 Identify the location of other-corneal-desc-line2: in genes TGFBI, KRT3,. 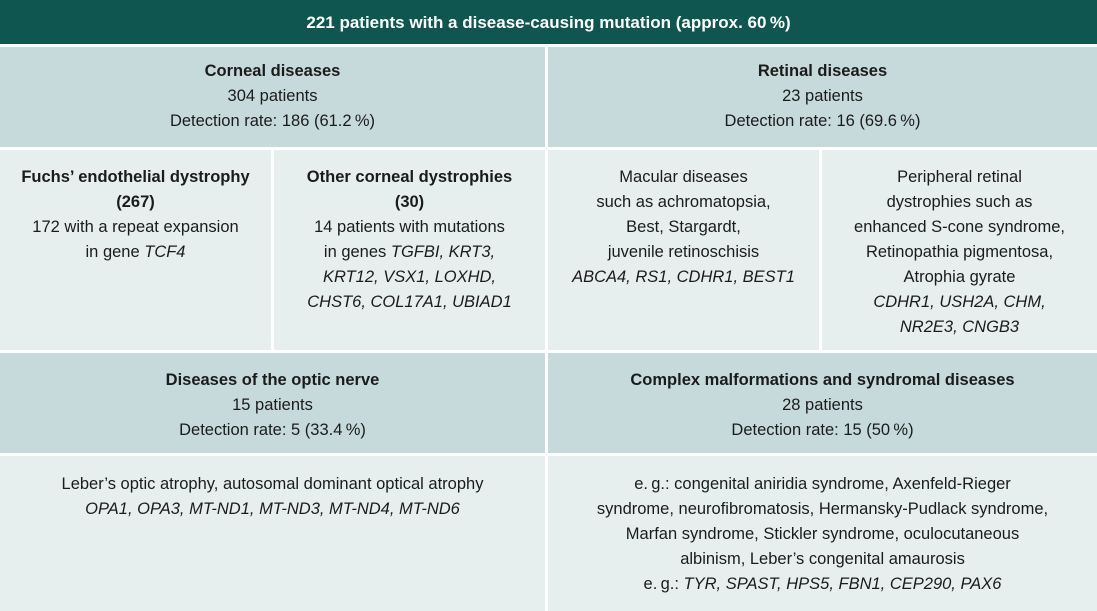
(409, 252).